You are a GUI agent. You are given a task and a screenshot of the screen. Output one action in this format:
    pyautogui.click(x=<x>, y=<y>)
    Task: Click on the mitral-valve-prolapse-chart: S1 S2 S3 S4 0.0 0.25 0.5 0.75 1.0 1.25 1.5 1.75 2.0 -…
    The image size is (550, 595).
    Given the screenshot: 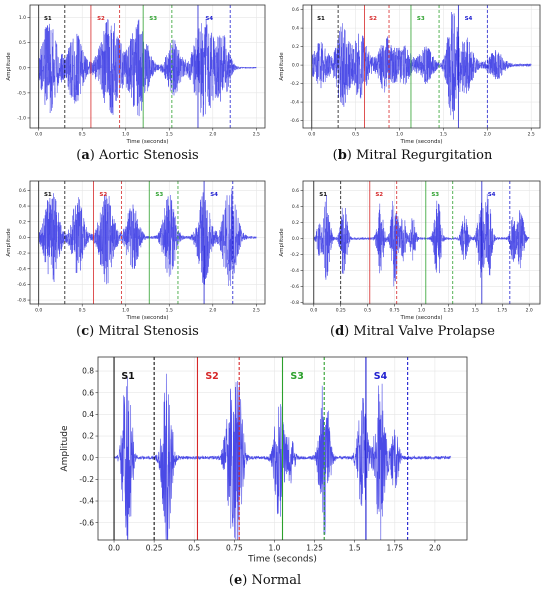 What is the action you would take?
    pyautogui.click(x=410, y=250)
    